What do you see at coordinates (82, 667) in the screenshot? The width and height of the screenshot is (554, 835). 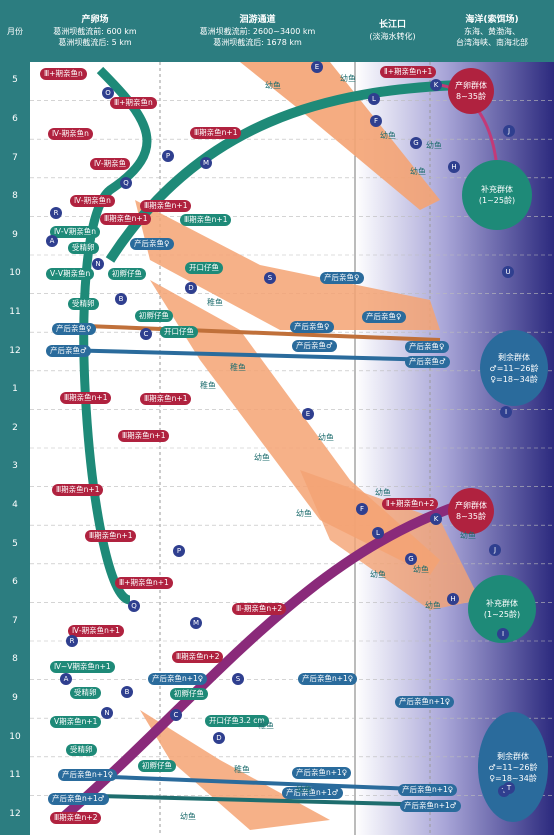 I see `stage-label: Ⅳ~Ⅴ期亲鱼n+1` at bounding box center [82, 667].